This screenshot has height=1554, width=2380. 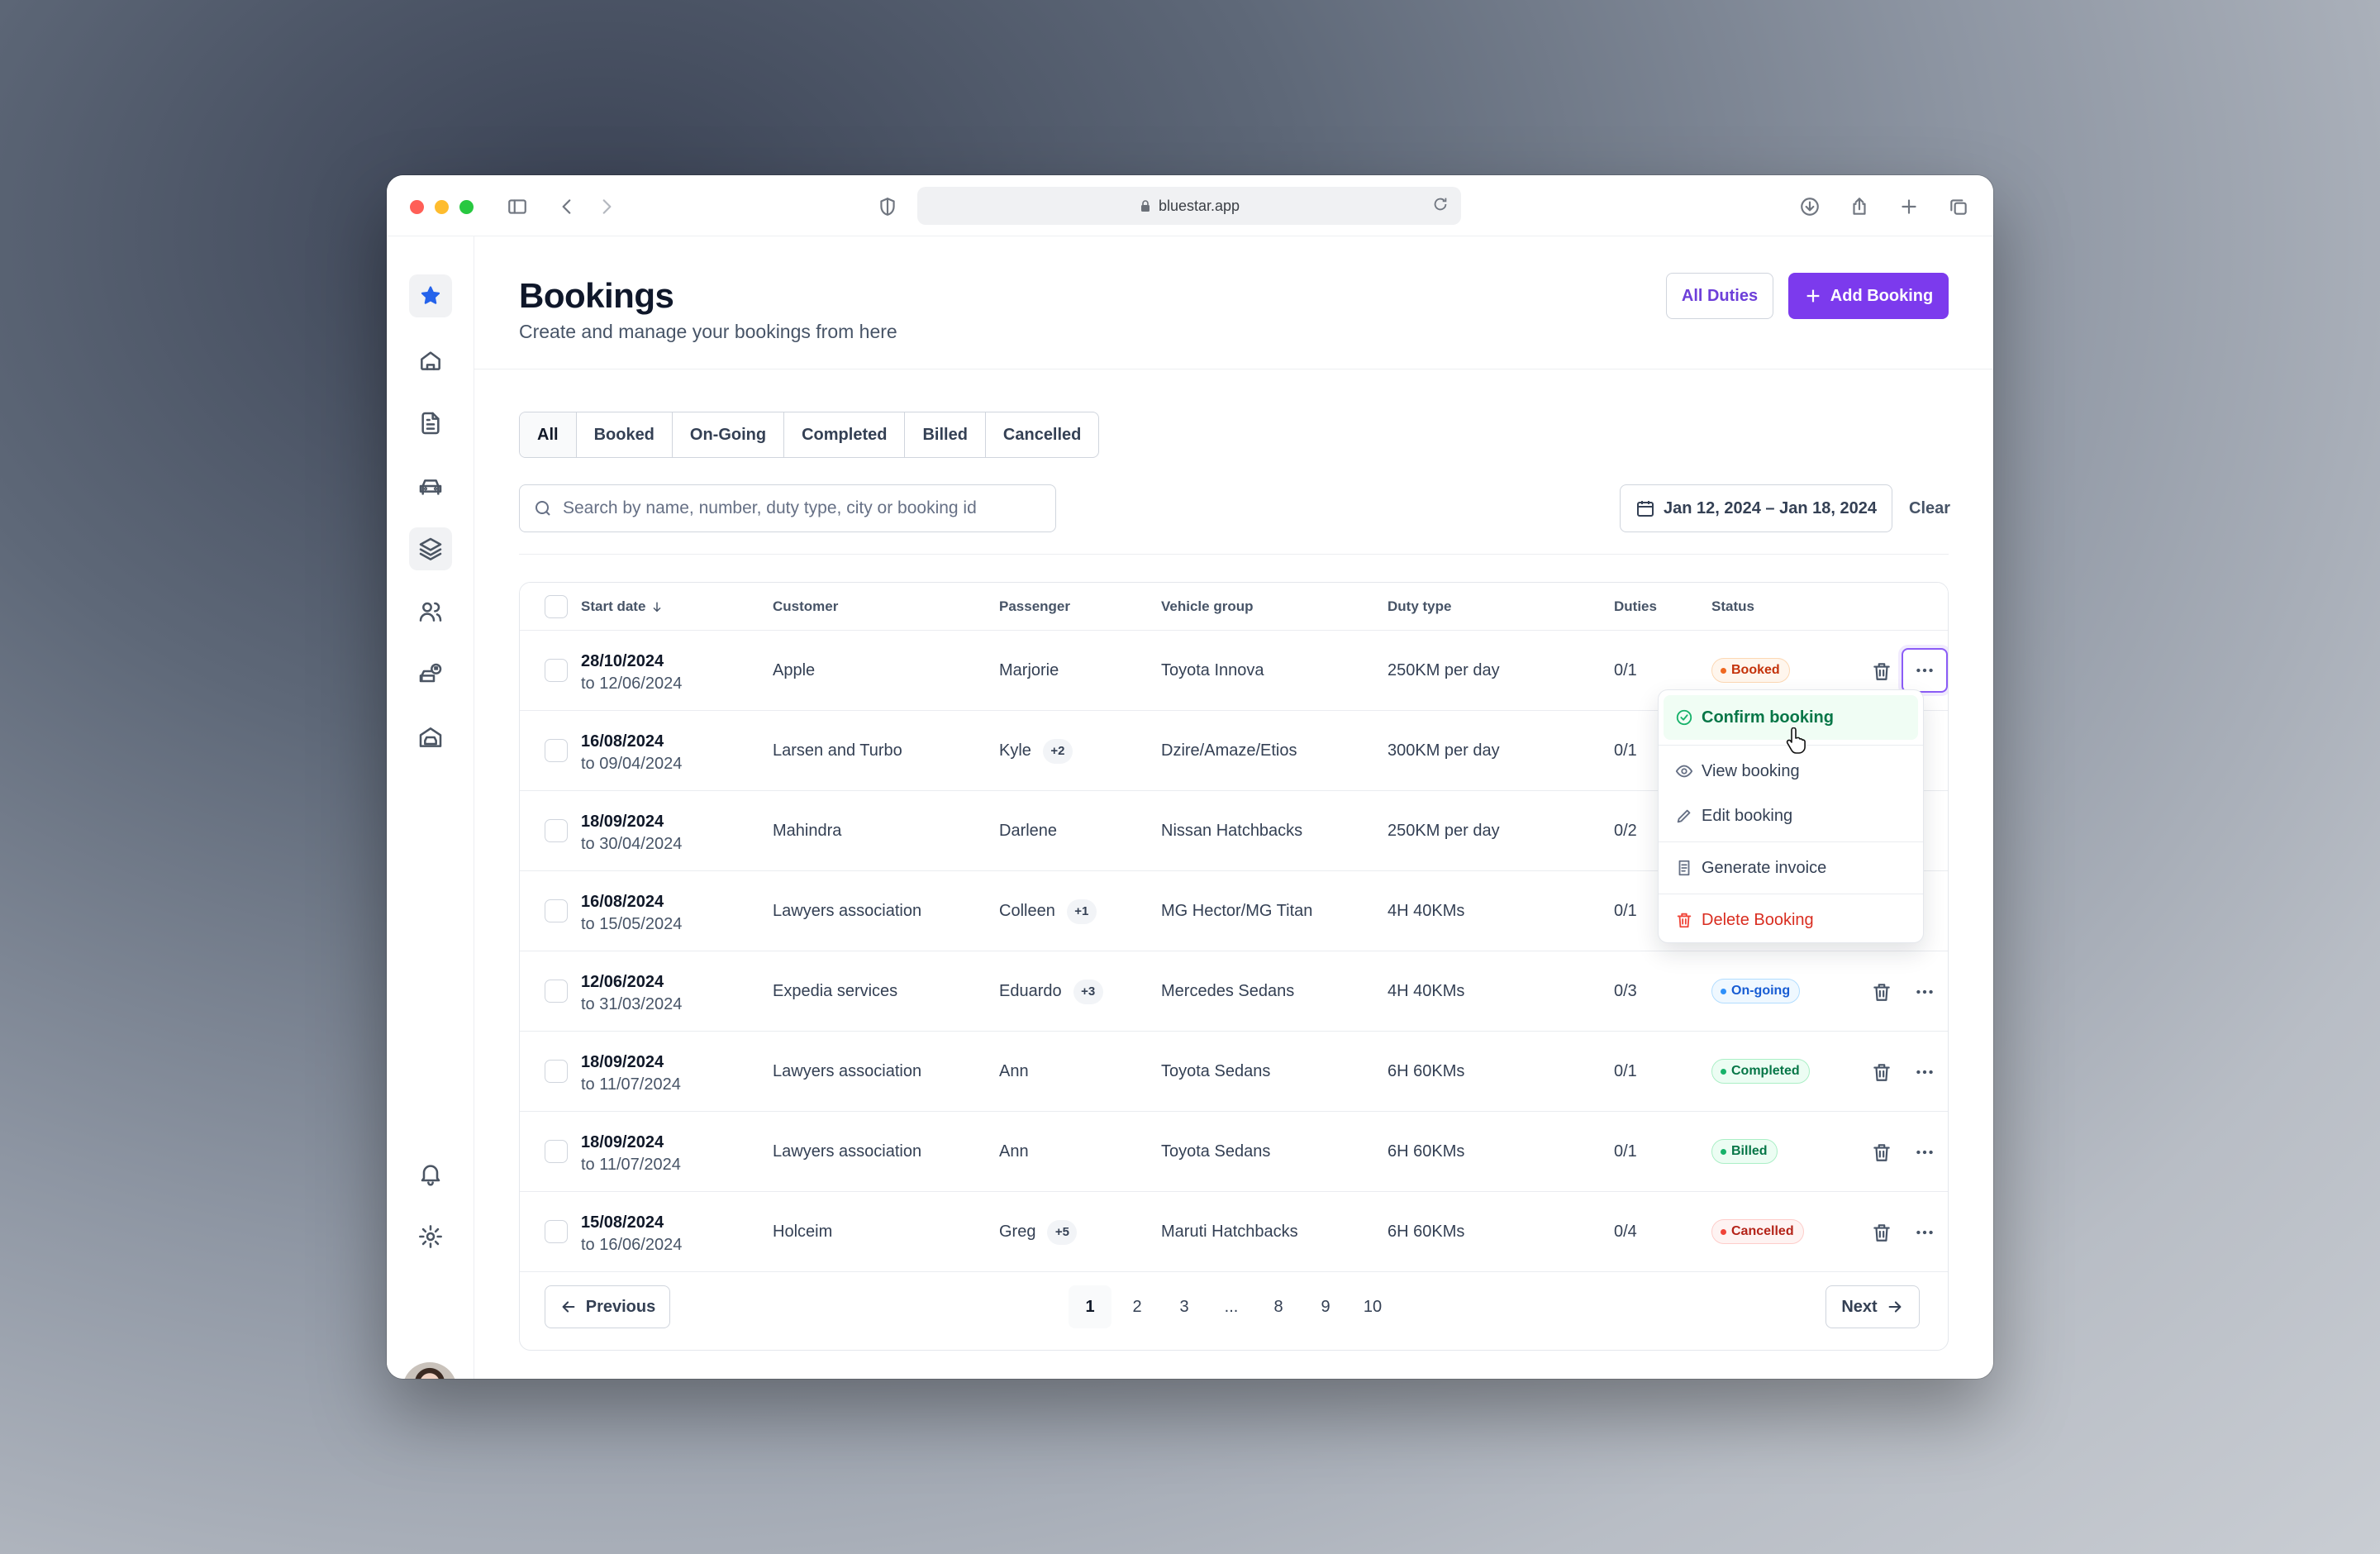 I want to click on back-icon, so click(x=566, y=206).